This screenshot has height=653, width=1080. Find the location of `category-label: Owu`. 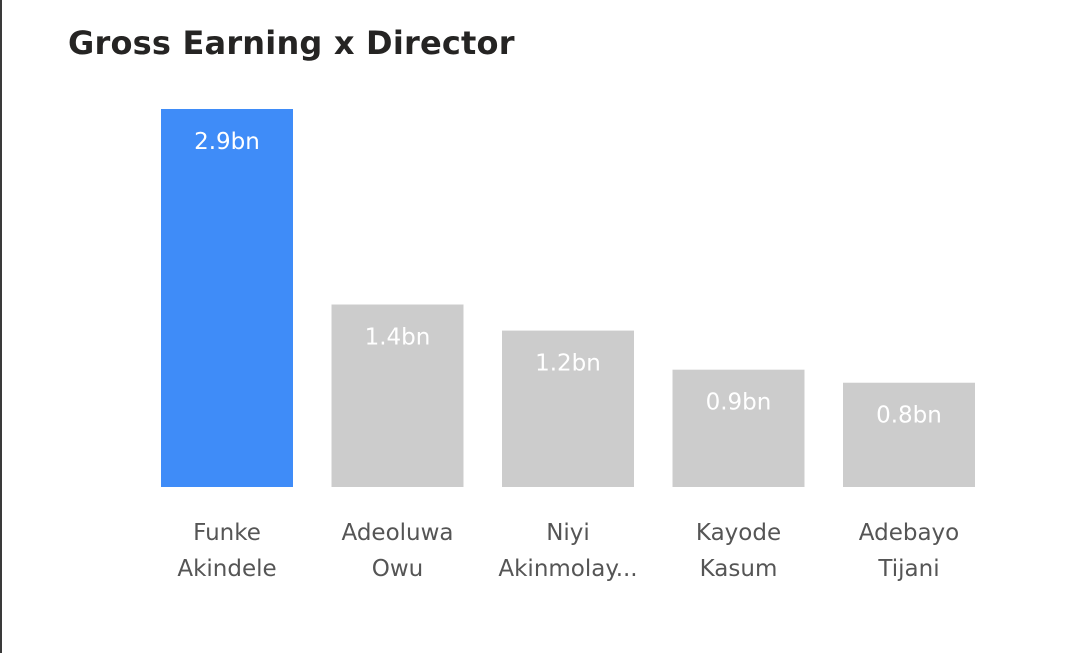

category-label: Owu is located at coordinates (398, 569).